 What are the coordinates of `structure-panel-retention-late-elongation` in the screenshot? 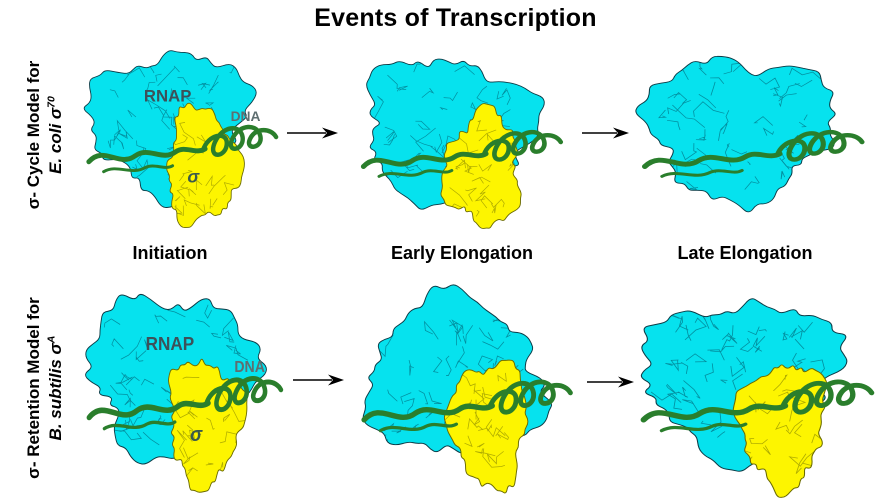 It's located at (754, 395).